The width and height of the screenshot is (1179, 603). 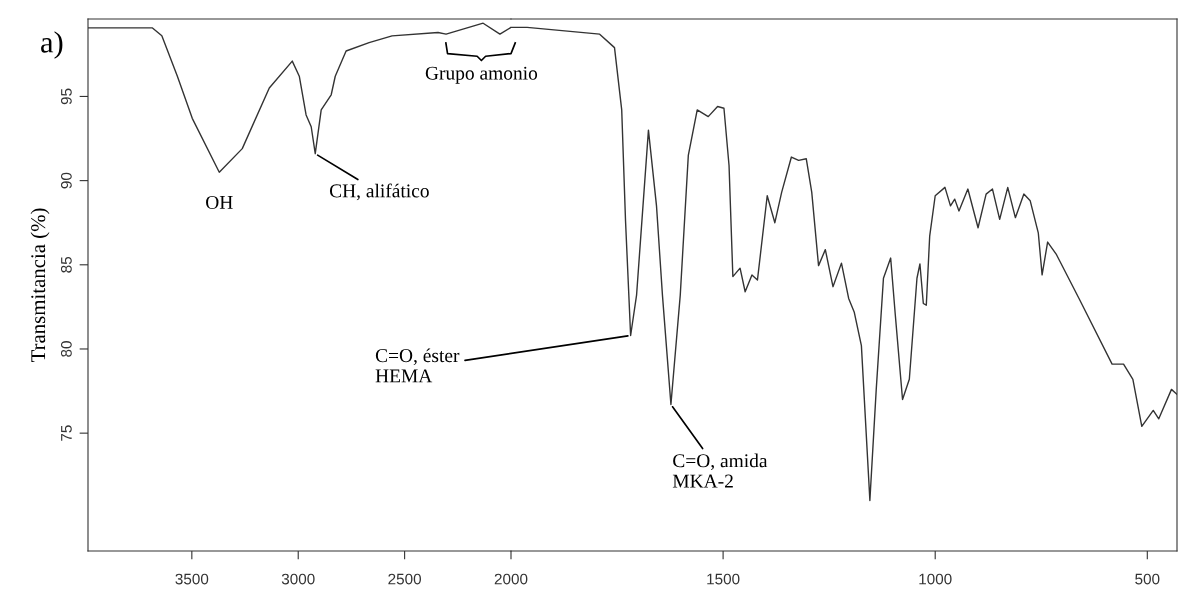 What do you see at coordinates (298, 579) in the screenshot?
I see `x-tick-label: 3000` at bounding box center [298, 579].